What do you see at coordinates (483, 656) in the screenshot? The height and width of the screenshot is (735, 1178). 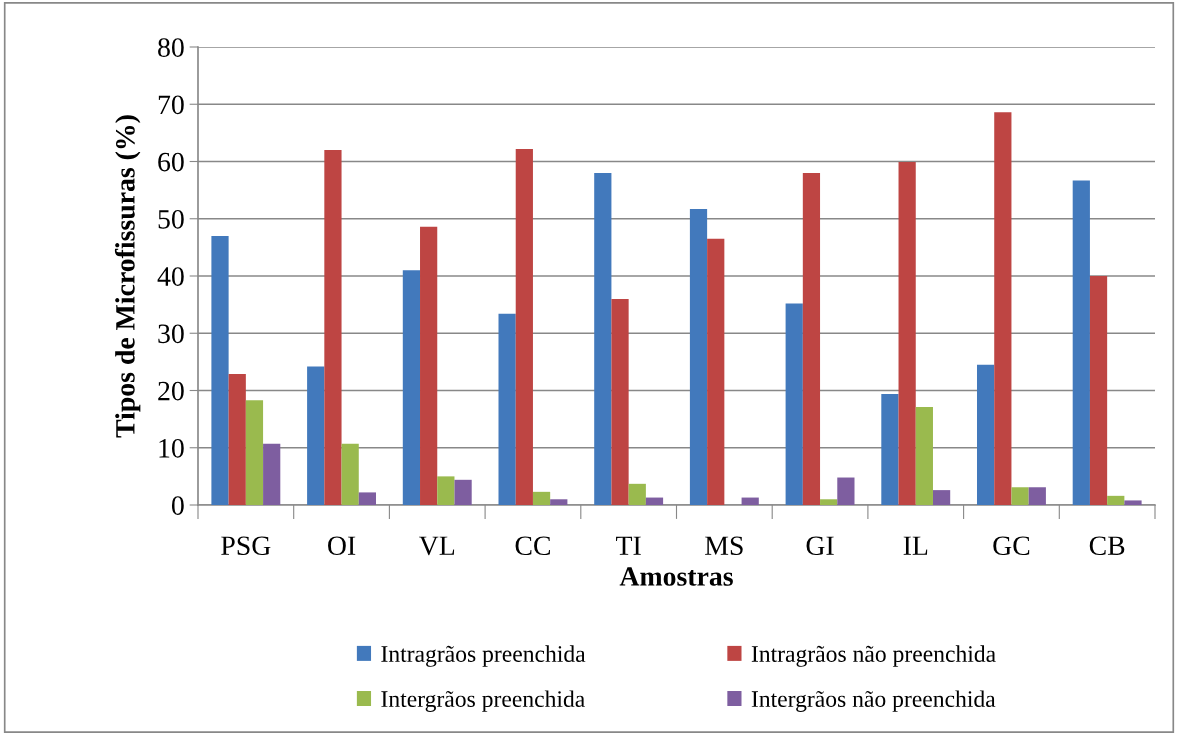 I see `legend-label: Intragrãos preenchida` at bounding box center [483, 656].